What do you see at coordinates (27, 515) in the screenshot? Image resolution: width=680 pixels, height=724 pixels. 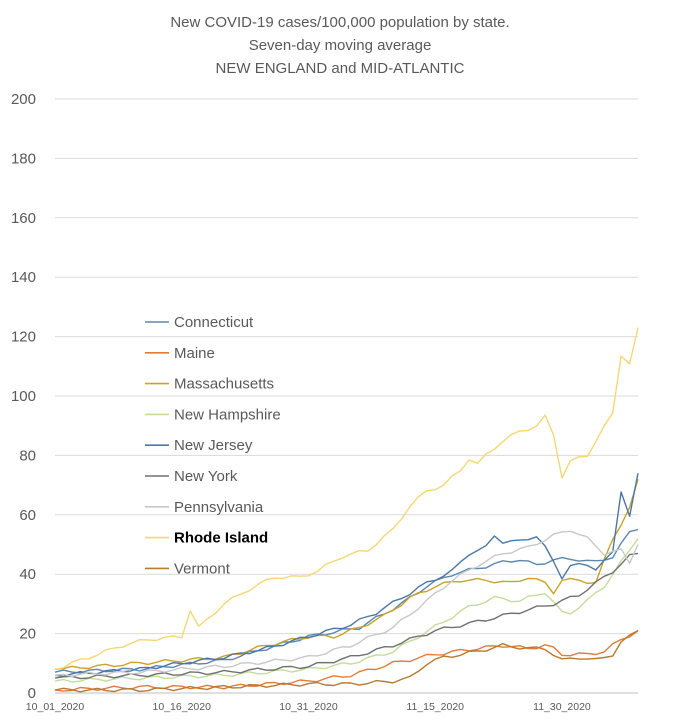 I see `y-tick-label: 60` at bounding box center [27, 515].